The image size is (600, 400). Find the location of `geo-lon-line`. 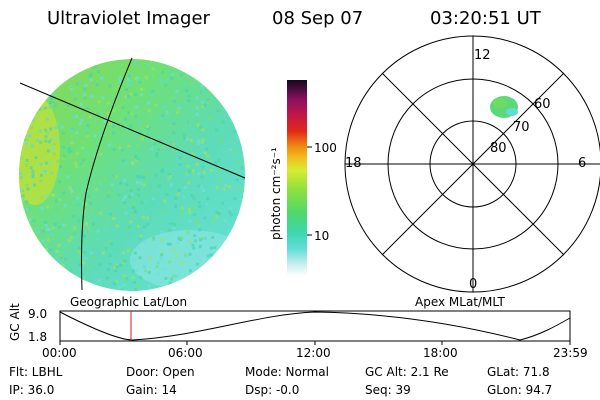

geo-lon-line is located at coordinates (107, 174).